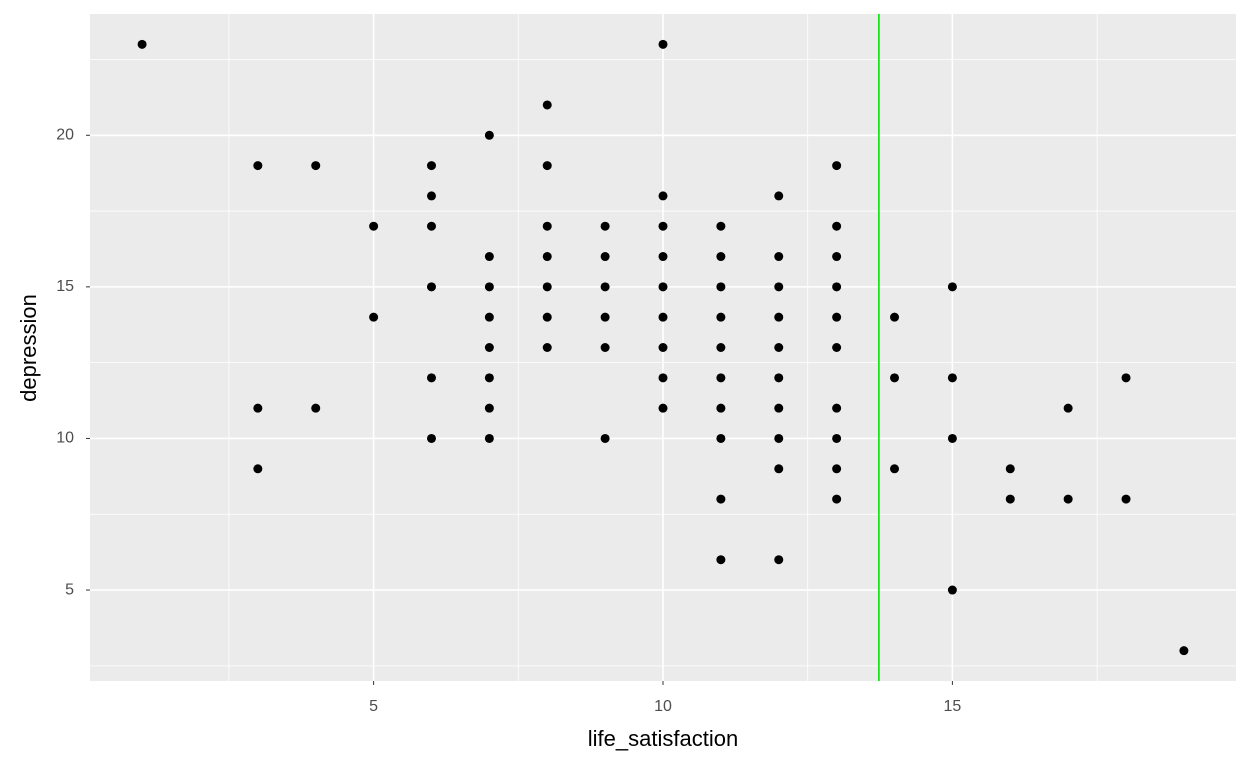  What do you see at coordinates (663, 706) in the screenshot?
I see `x-tick-label: 10` at bounding box center [663, 706].